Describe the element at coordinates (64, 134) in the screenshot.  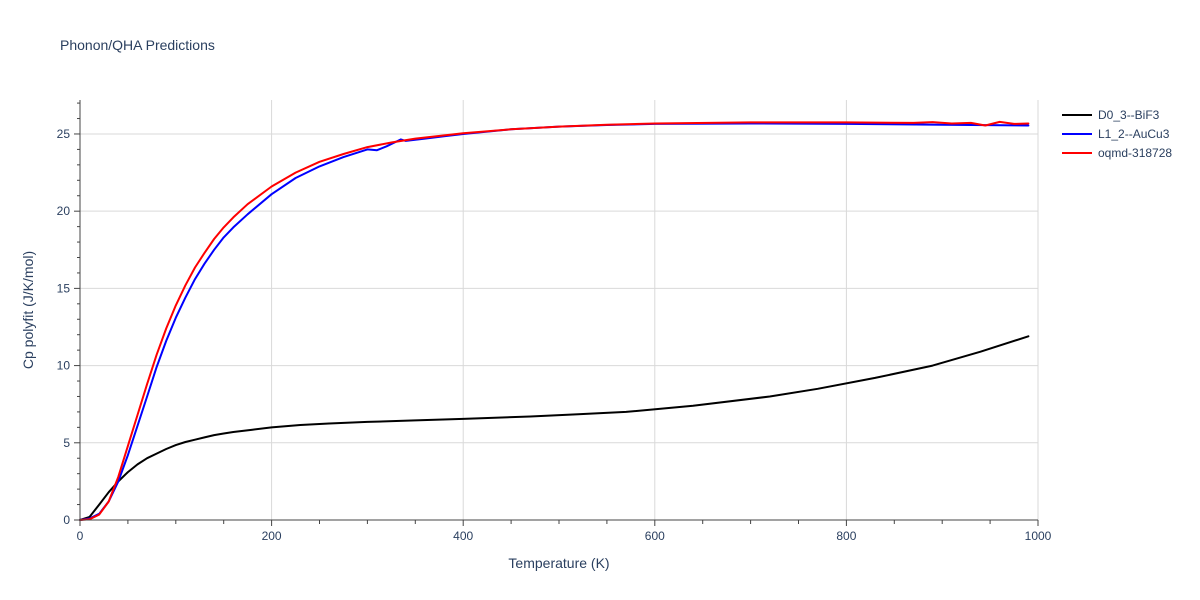
I see `y-tick-label: 25` at that location.